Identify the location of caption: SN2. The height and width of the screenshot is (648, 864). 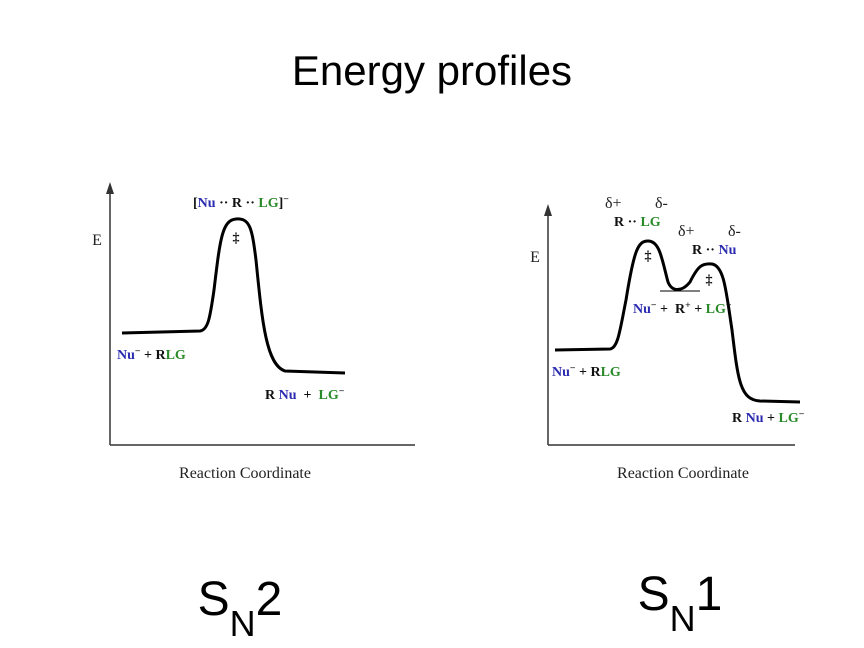
(240, 608).